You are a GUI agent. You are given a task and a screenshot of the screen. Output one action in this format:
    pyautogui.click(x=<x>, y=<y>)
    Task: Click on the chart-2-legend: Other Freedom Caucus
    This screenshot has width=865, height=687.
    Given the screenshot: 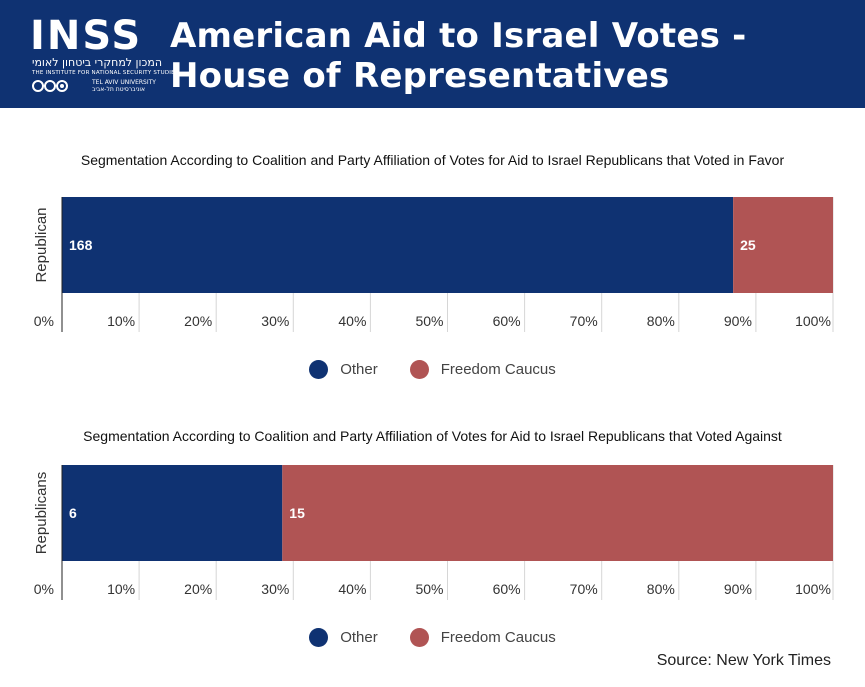 What is the action you would take?
    pyautogui.click(x=432, y=637)
    